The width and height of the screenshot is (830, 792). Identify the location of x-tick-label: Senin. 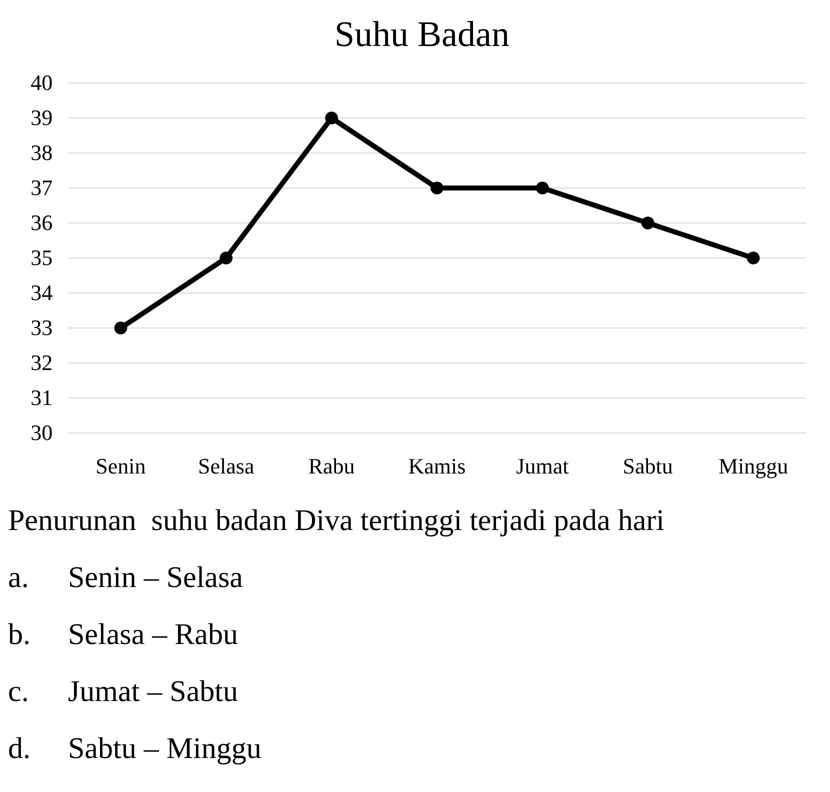
(121, 466).